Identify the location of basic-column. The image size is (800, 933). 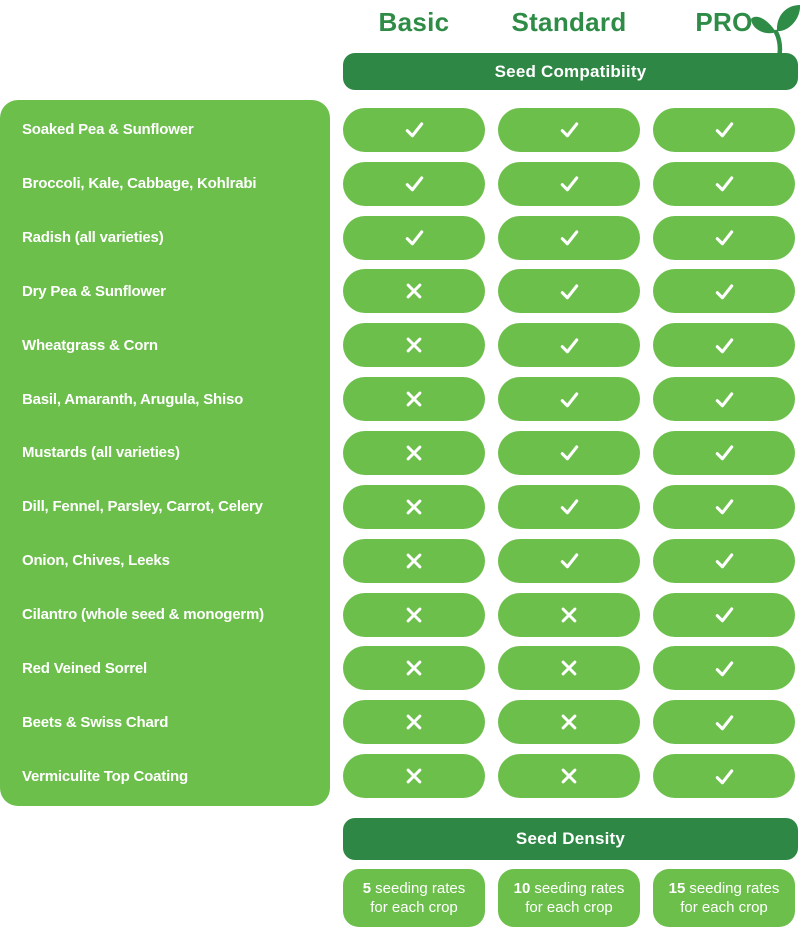
(414, 453).